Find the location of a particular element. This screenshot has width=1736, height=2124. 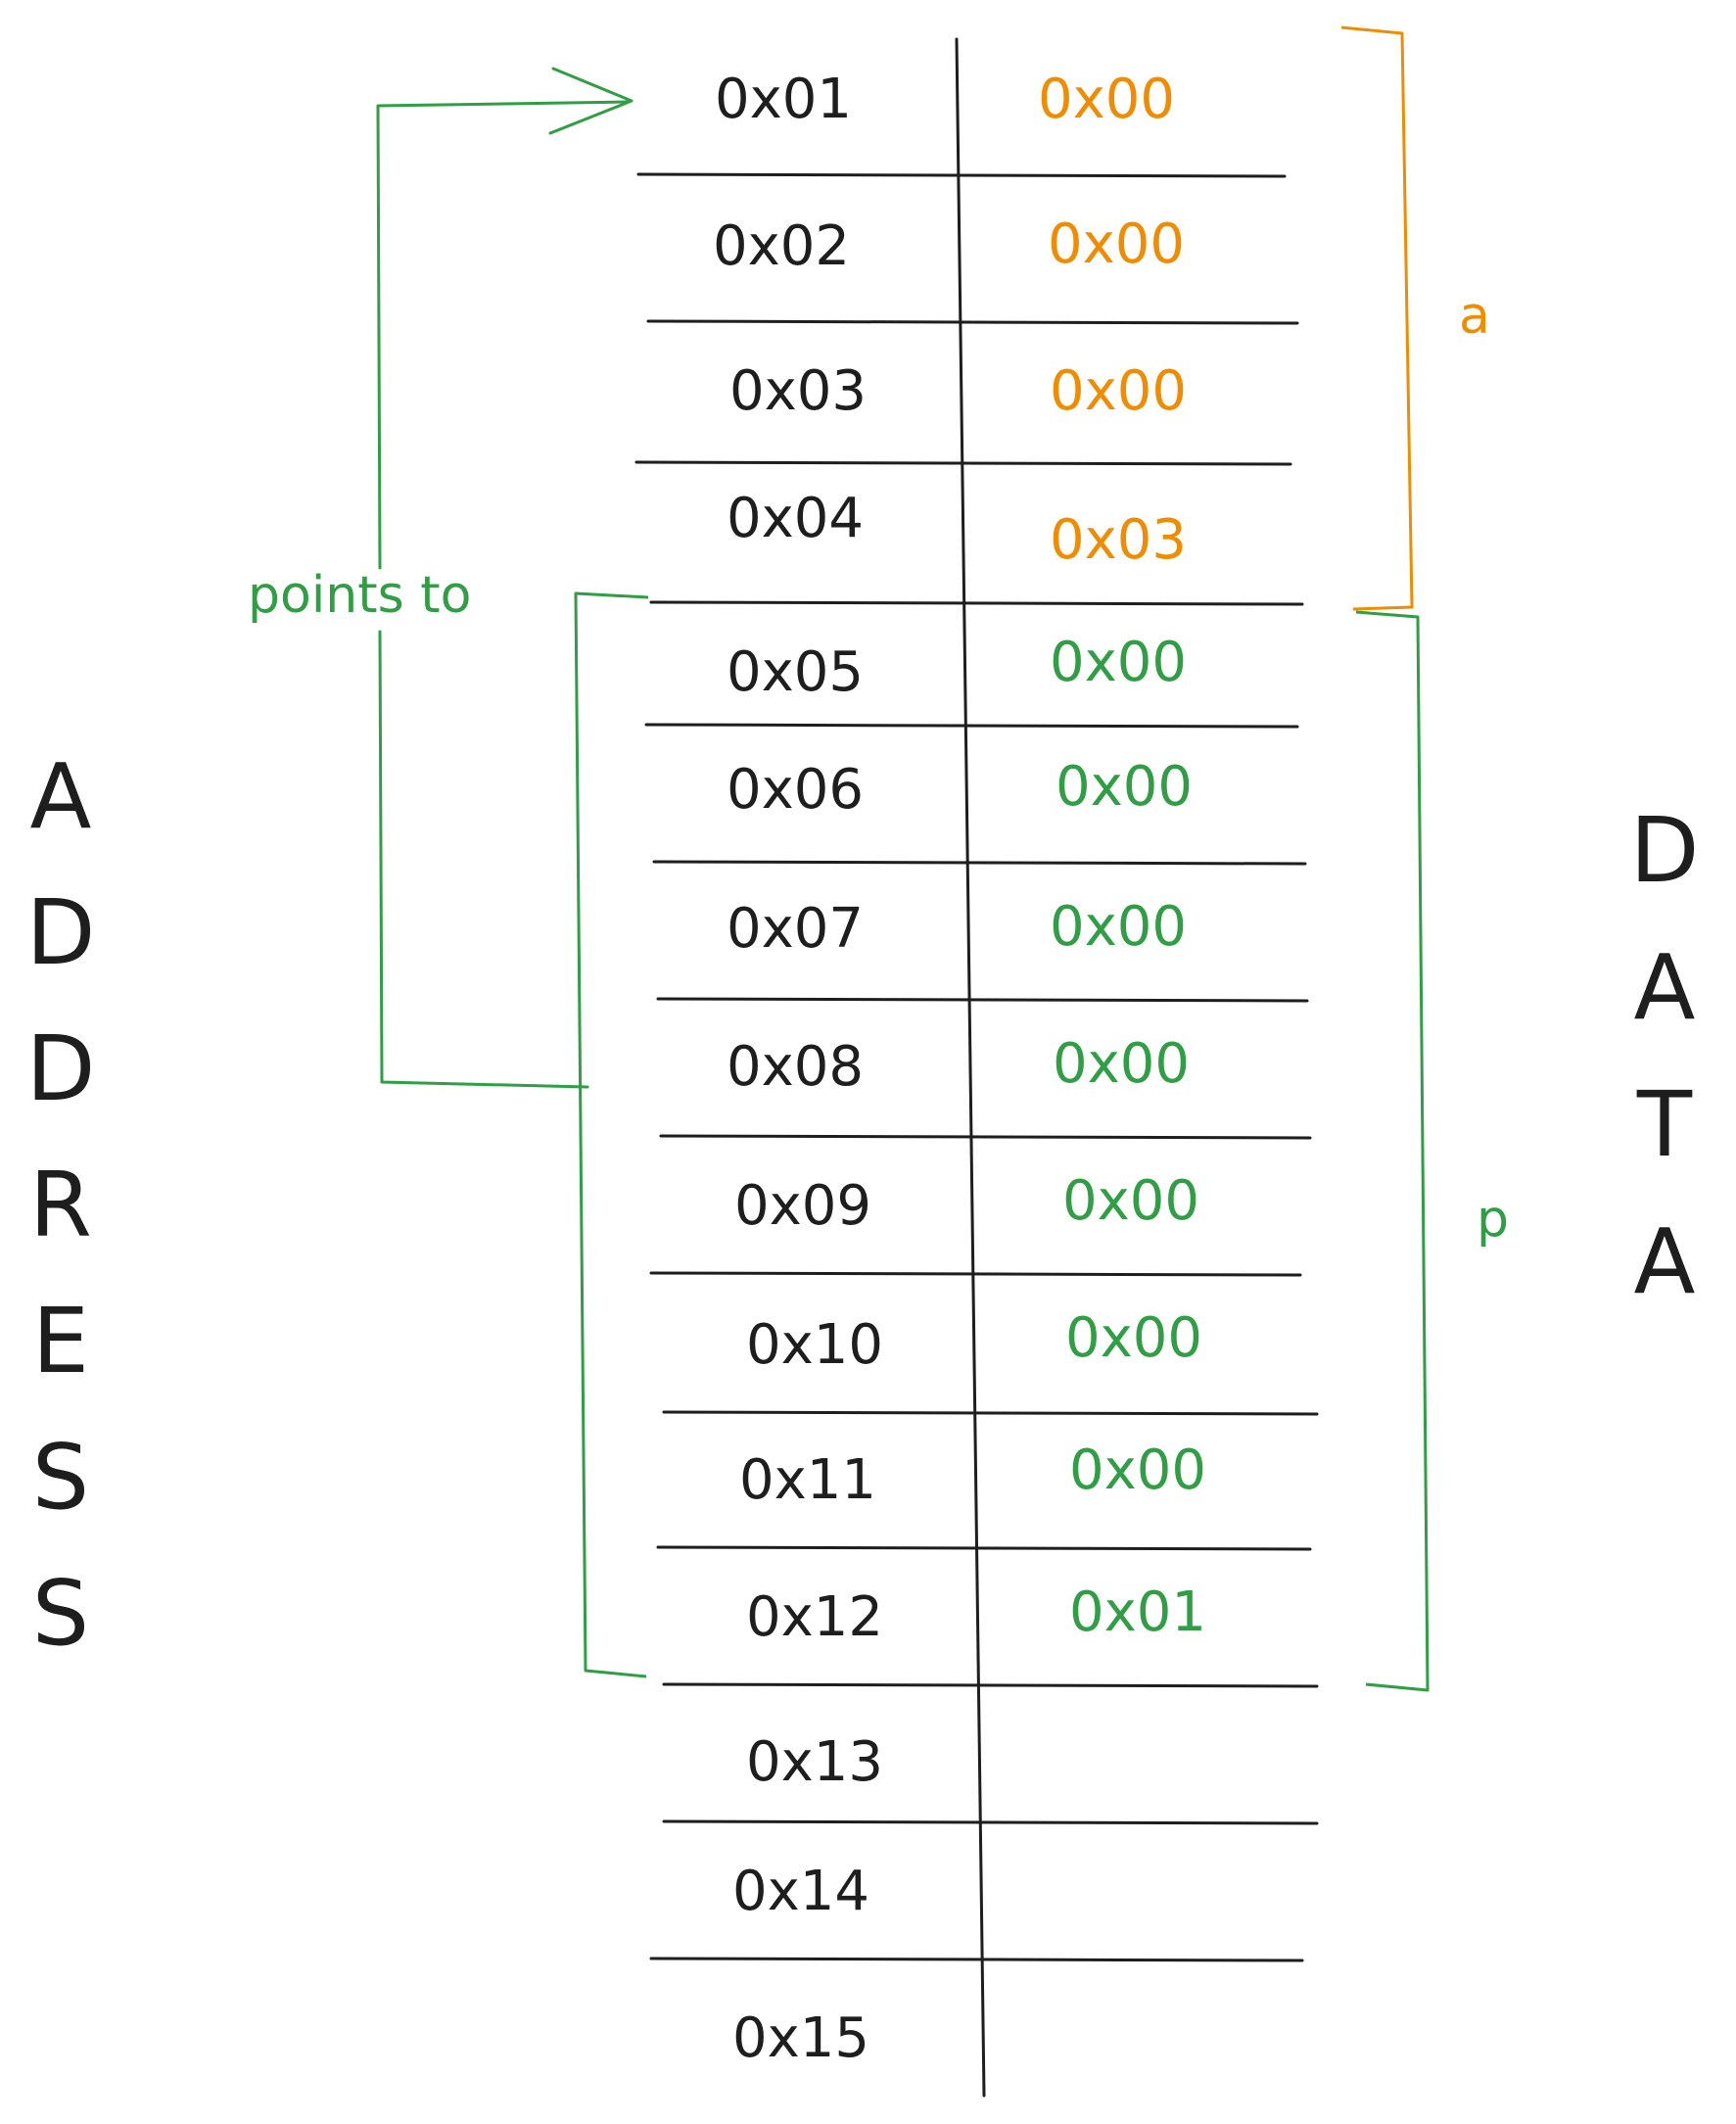

address-cell: 0x06 is located at coordinates (795, 790).